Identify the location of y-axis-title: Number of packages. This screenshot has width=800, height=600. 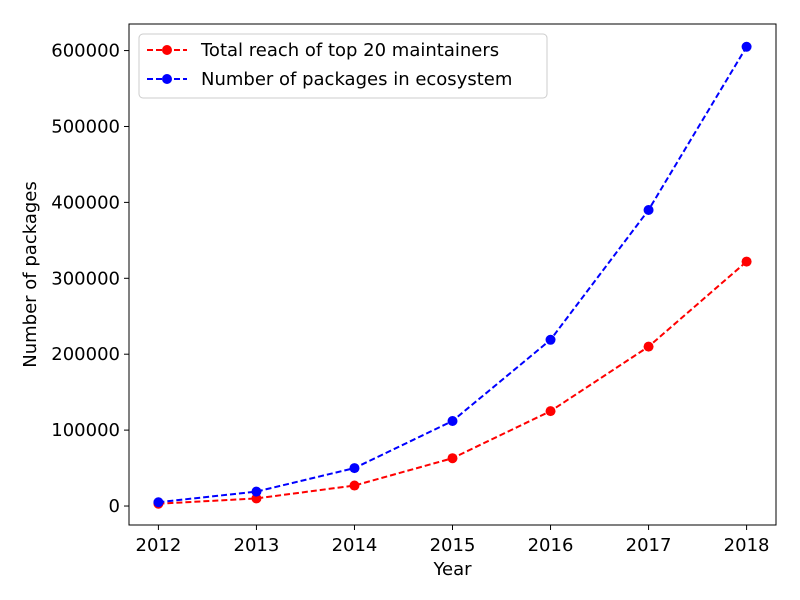
(30, 274).